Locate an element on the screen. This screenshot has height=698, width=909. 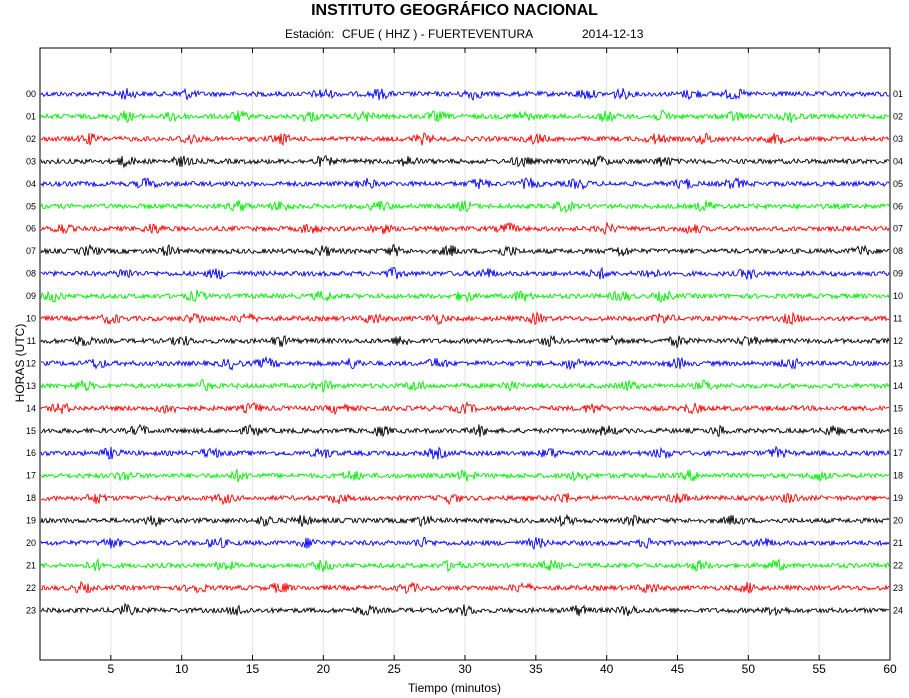
hour-label-left: 20 is located at coordinates (31, 543).